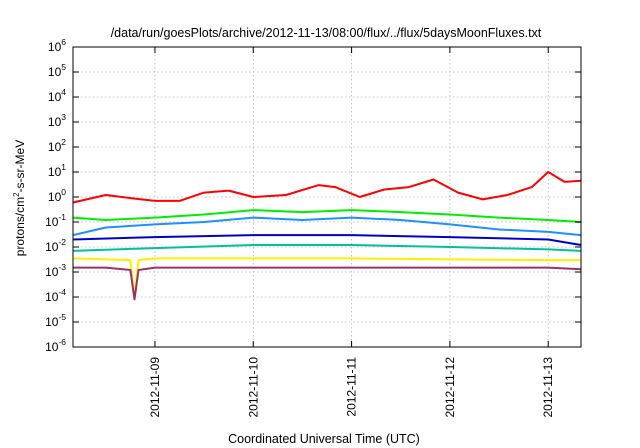 This screenshot has height=448, width=640. Describe the element at coordinates (20, 166) in the screenshot. I see `y-axis-label-rest: -s-sr-MeV` at that location.